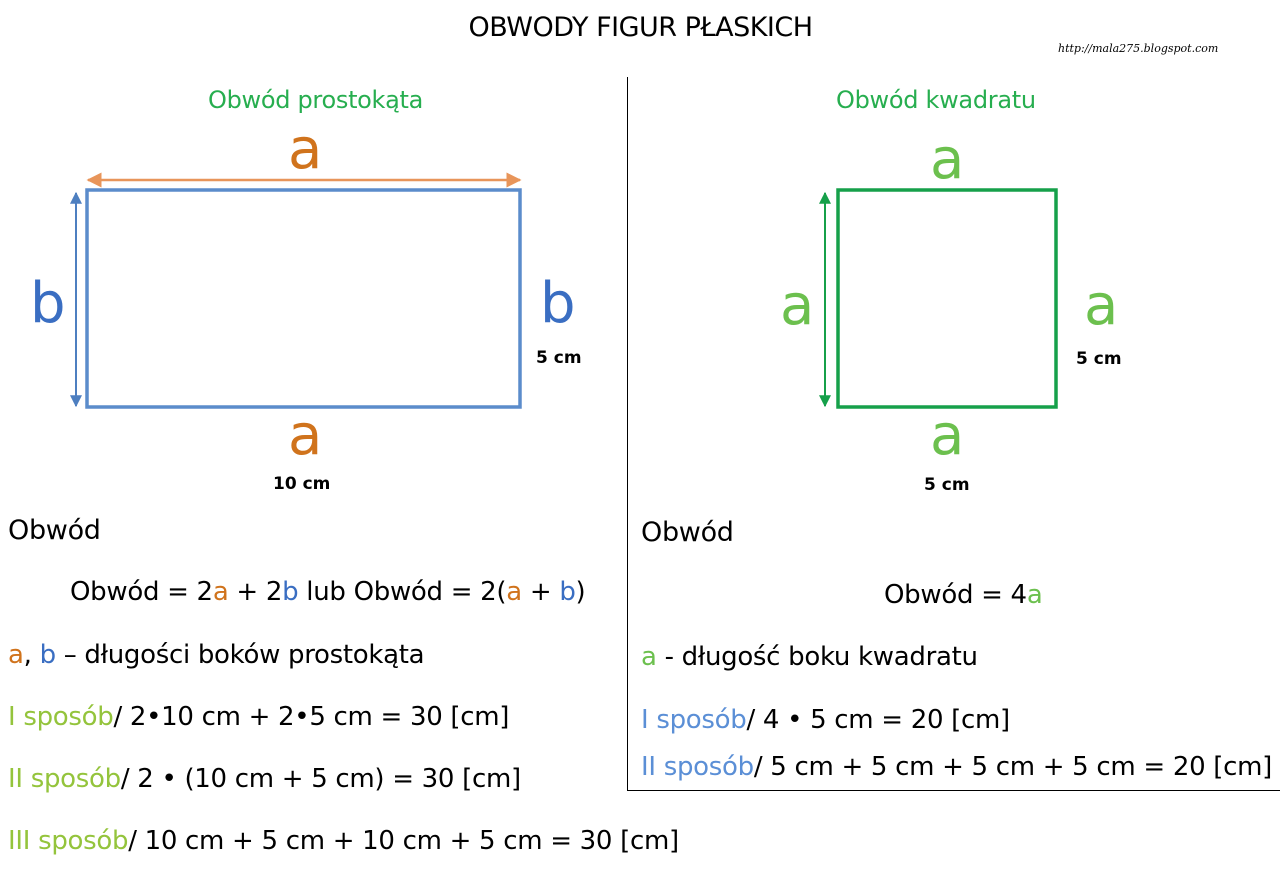 The height and width of the screenshot is (874, 1281). What do you see at coordinates (316, 100) in the screenshot?
I see `rectangle-section-title: Obwód prostokąta` at bounding box center [316, 100].